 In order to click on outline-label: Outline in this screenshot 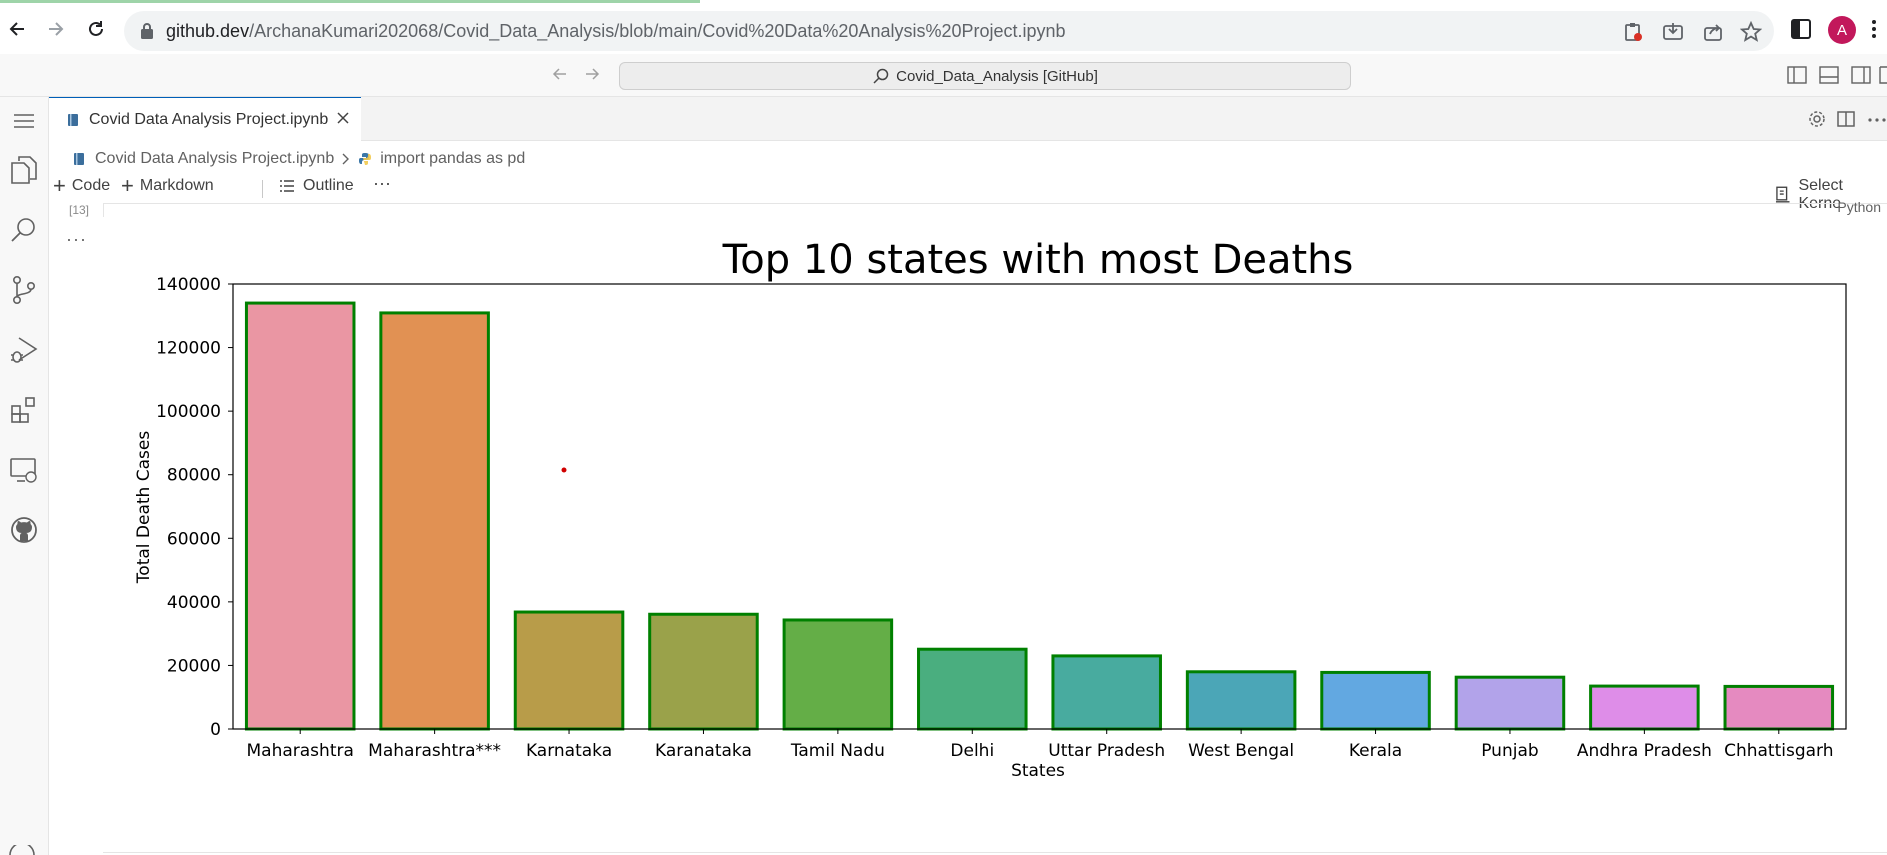, I will do `click(328, 185)`.